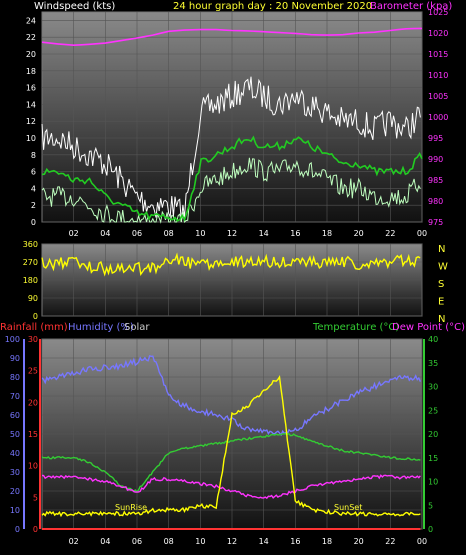  Describe the element at coordinates (35, 316) in the screenshot. I see `direction-y-tick-label: 0` at that location.